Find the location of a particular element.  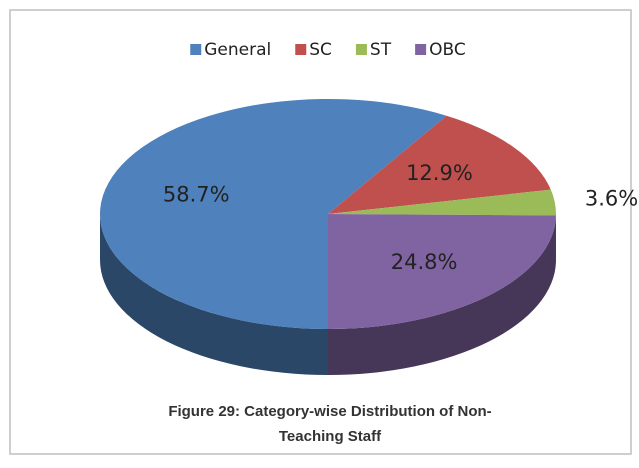

data-label: 58.7% is located at coordinates (196, 194).